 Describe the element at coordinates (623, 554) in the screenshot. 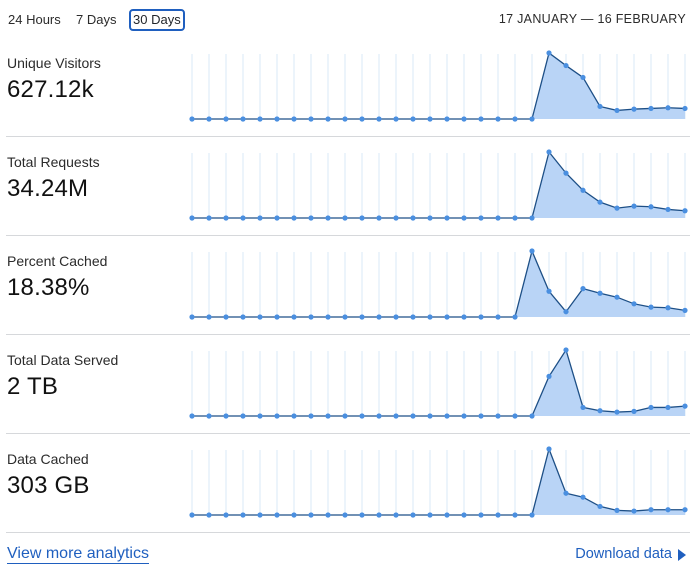

I see `download-data-button: Download data` at that location.